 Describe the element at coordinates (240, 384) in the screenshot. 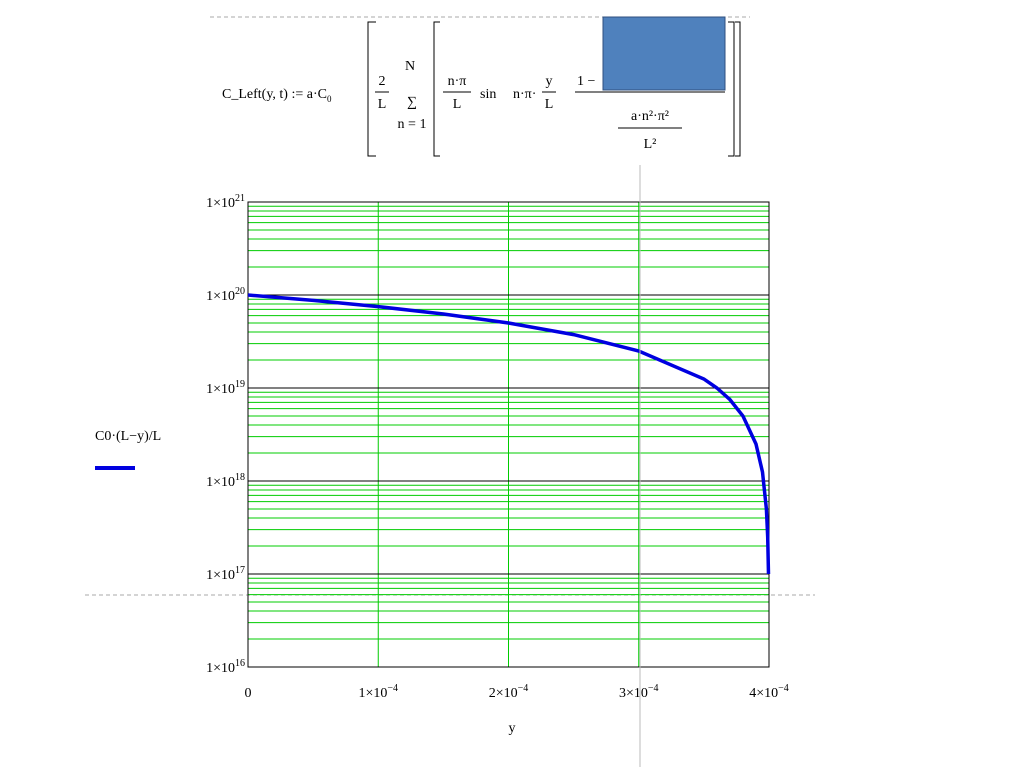

I see `tick-label-exponent: 19` at that location.